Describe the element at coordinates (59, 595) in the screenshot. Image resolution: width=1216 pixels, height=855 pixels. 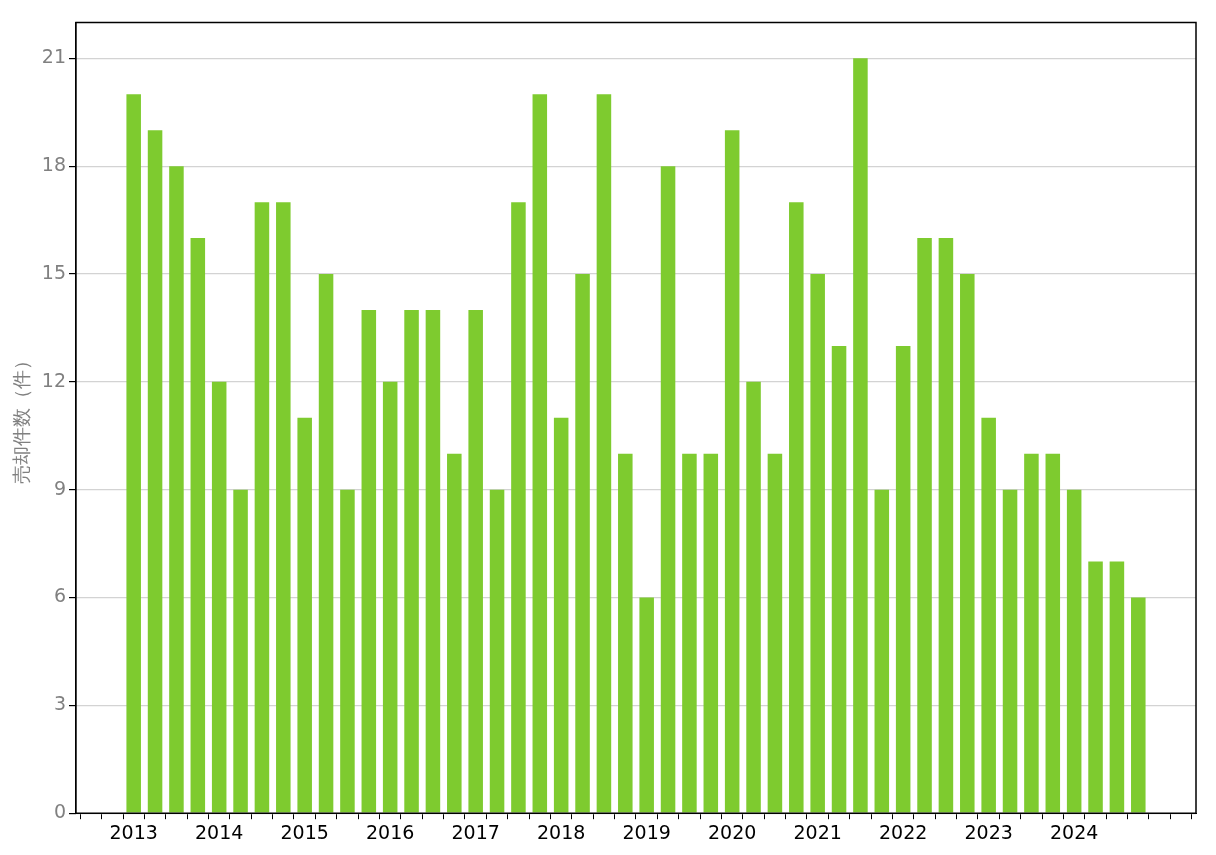
I see `y-tick-label: 6` at that location.